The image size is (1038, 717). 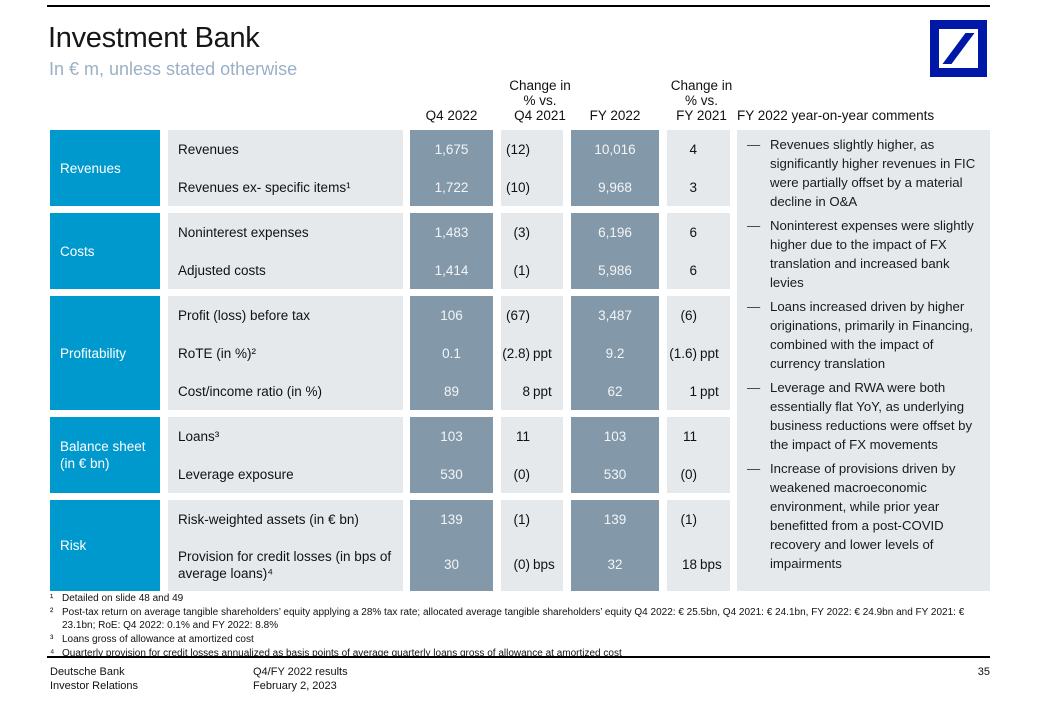 What do you see at coordinates (532, 564) in the screenshot?
I see `q4-change: (0) bps` at bounding box center [532, 564].